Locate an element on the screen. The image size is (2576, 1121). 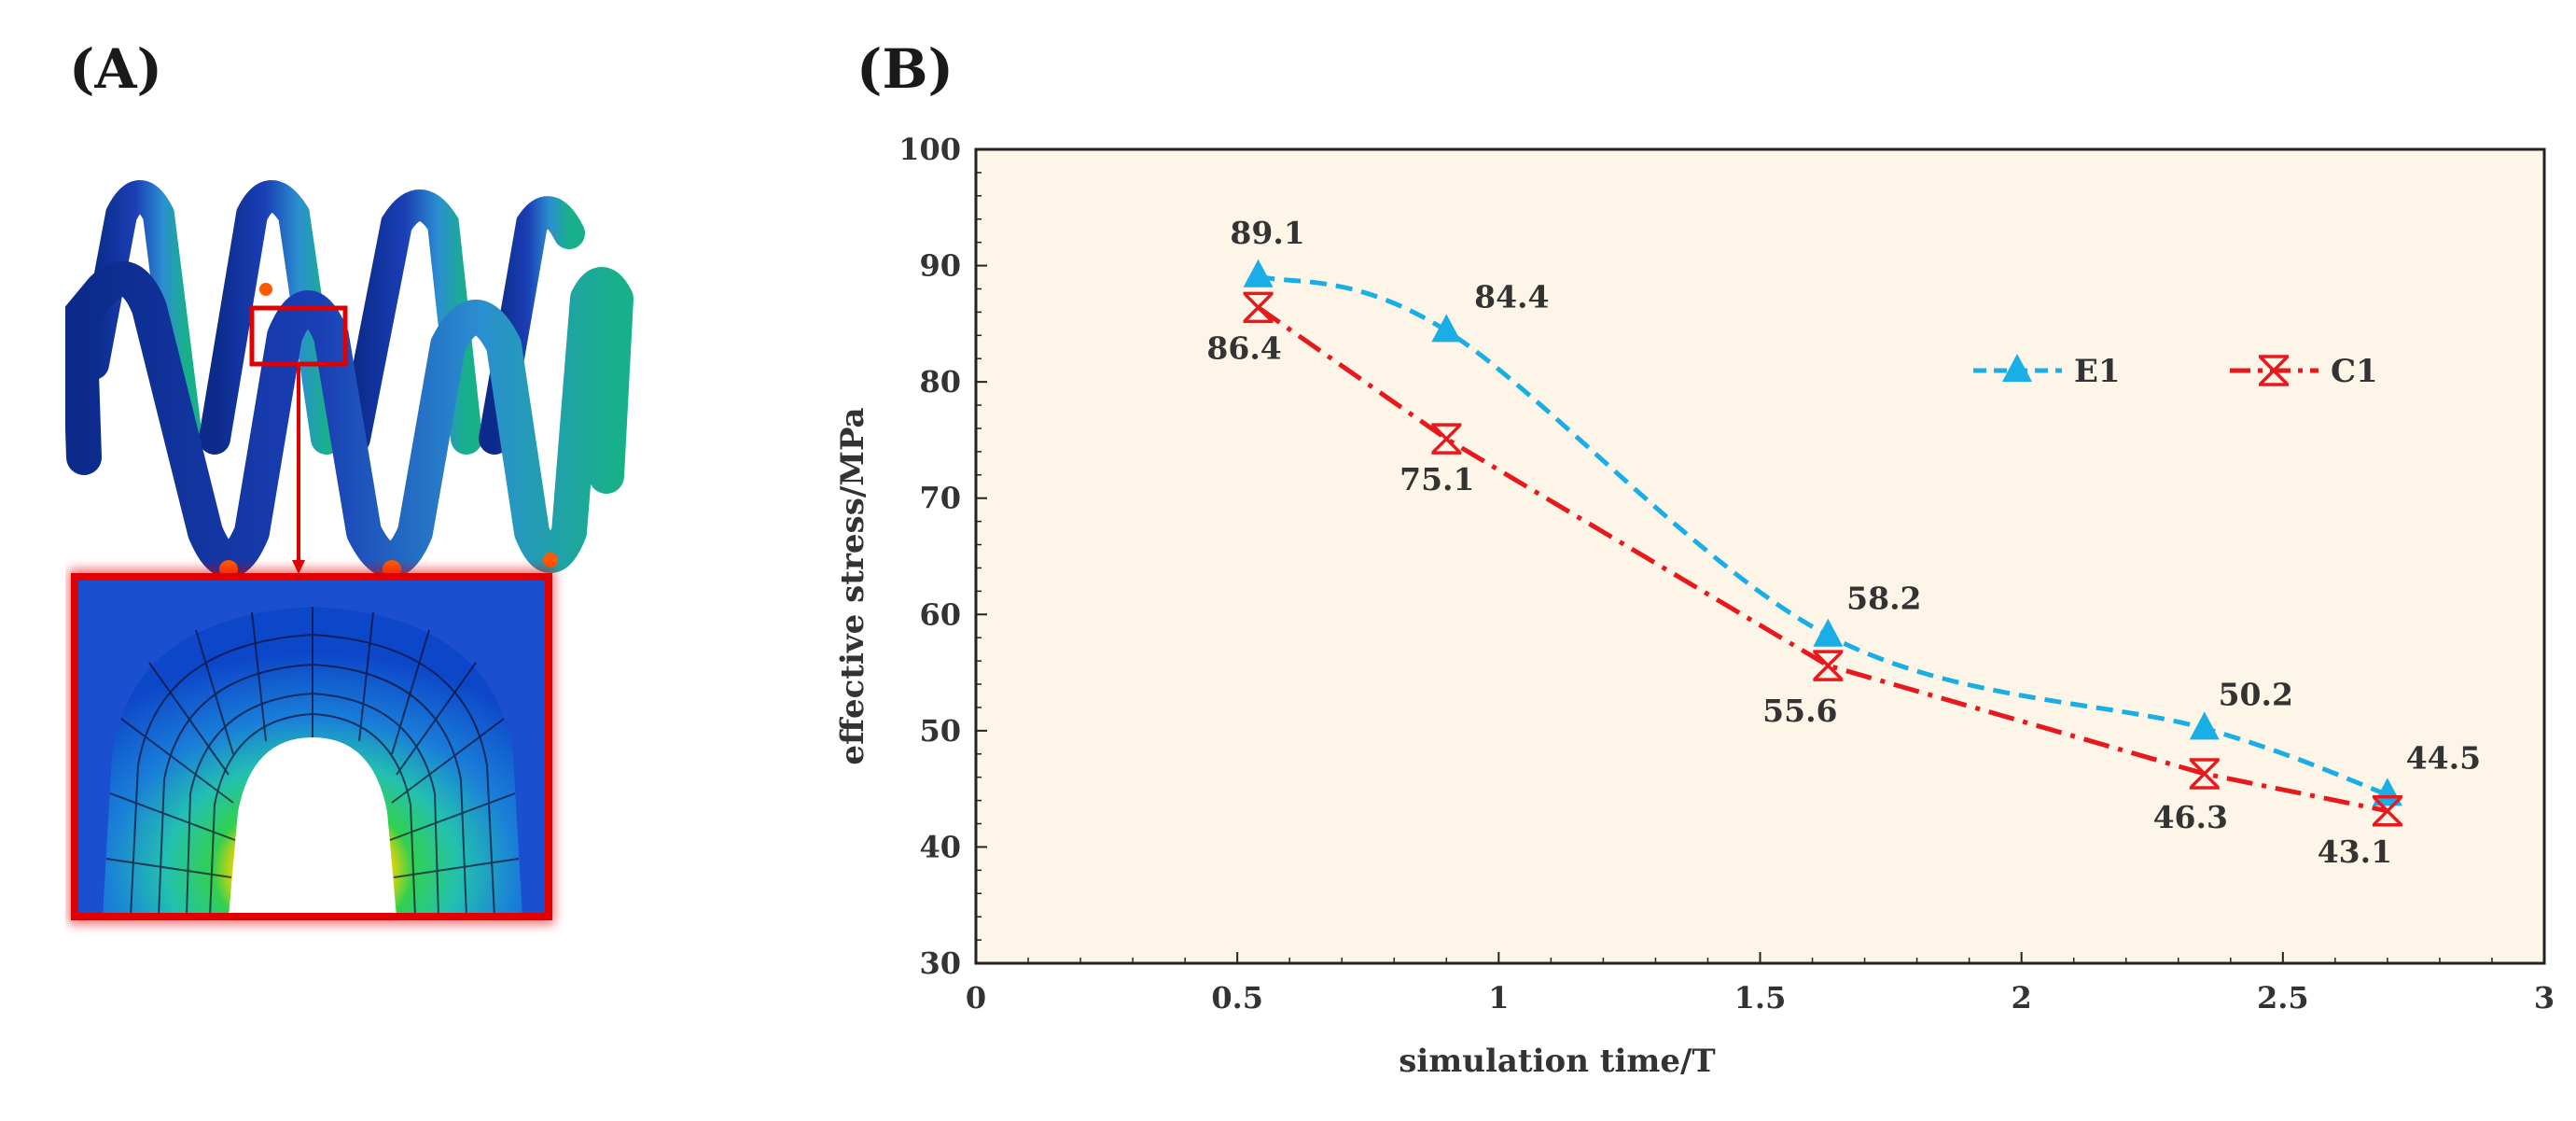
y-tick-label: 60 is located at coordinates (940, 614).